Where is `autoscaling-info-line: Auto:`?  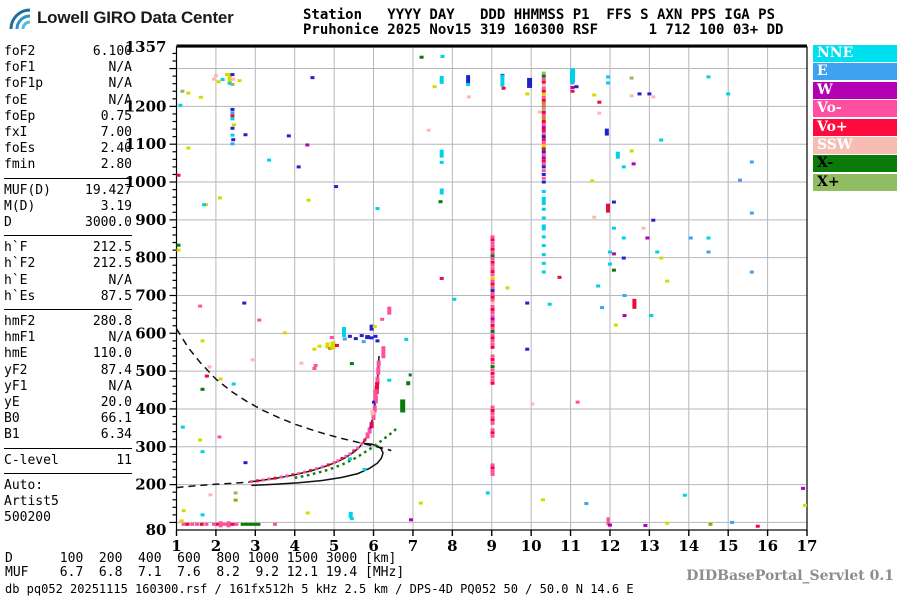 autoscaling-info-line: Auto: is located at coordinates (24, 485).